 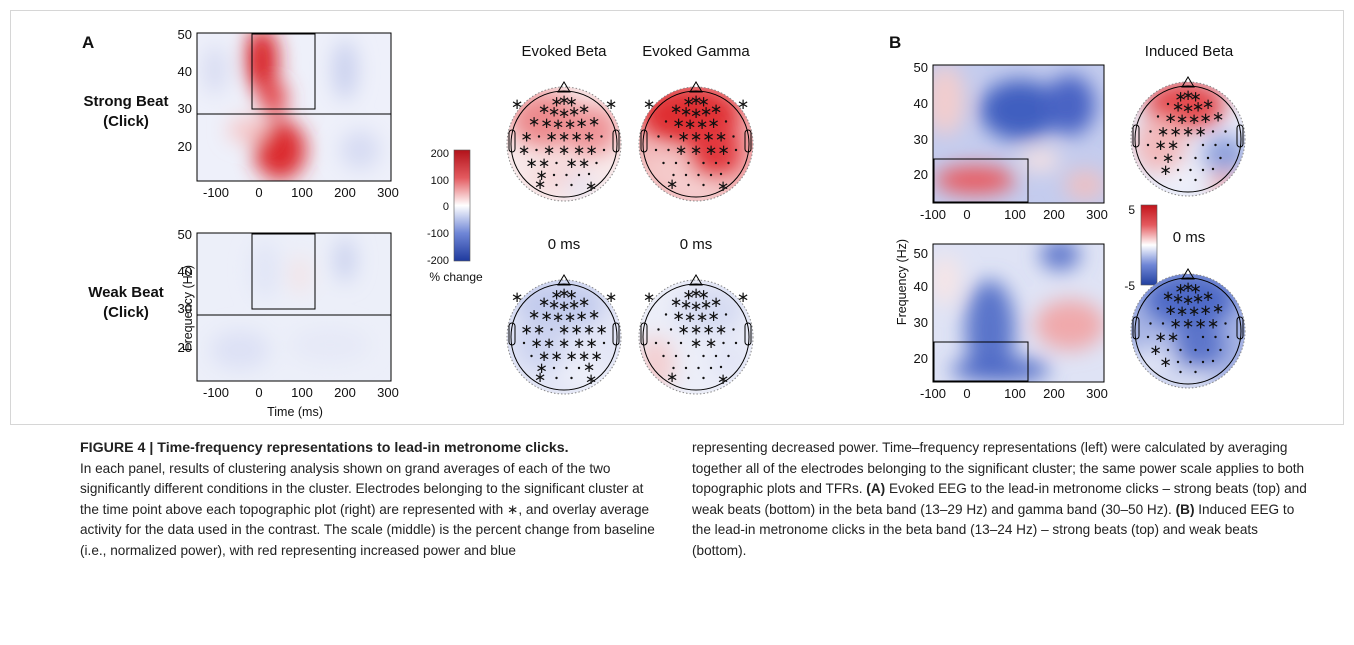 What do you see at coordinates (1188, 328) in the screenshot?
I see `topomap-induced-beta-weak` at bounding box center [1188, 328].